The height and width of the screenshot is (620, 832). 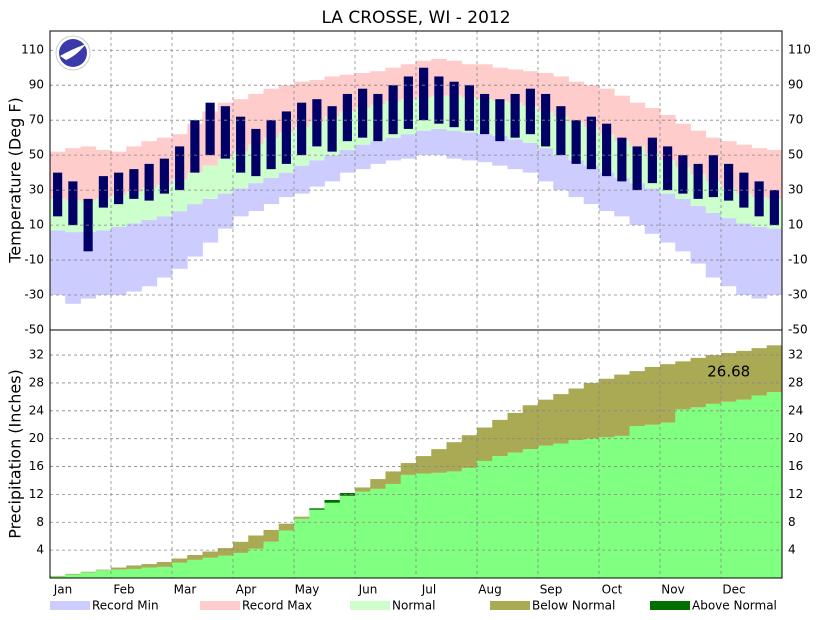 What do you see at coordinates (795, 382) in the screenshot?
I see `y-tick-label-right: 28` at bounding box center [795, 382].